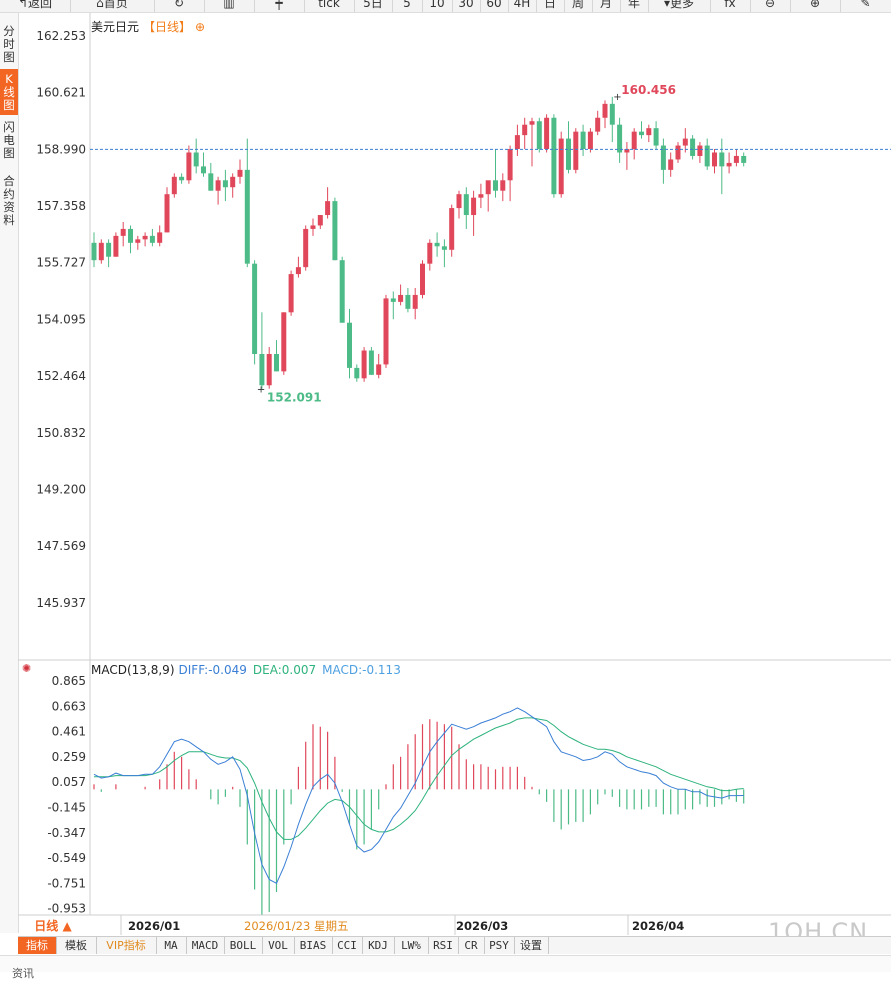 This screenshot has width=891, height=981. Describe the element at coordinates (66, 833) in the screenshot. I see `macd-tick-label: -0.347` at that location.